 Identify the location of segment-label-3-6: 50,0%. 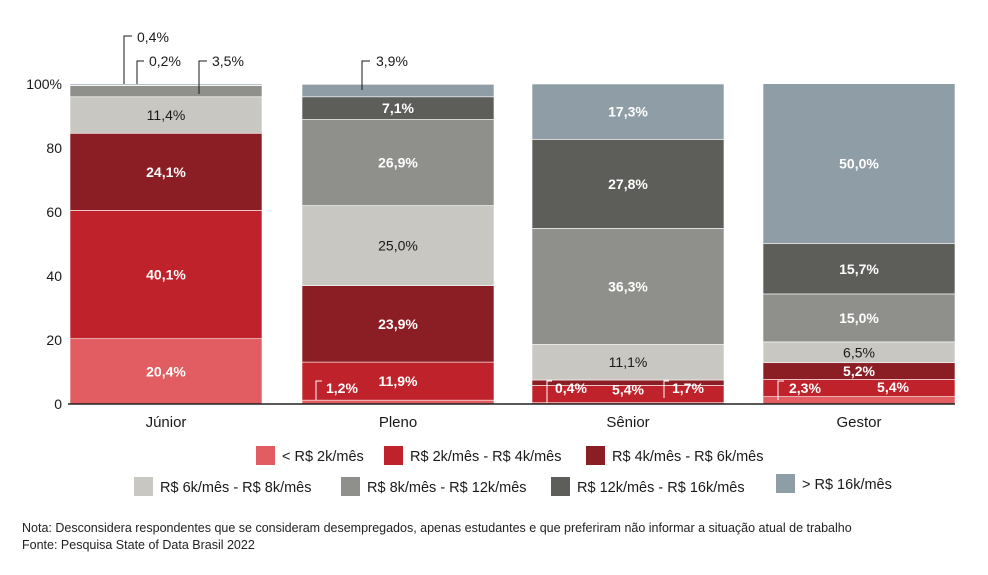
(859, 164).